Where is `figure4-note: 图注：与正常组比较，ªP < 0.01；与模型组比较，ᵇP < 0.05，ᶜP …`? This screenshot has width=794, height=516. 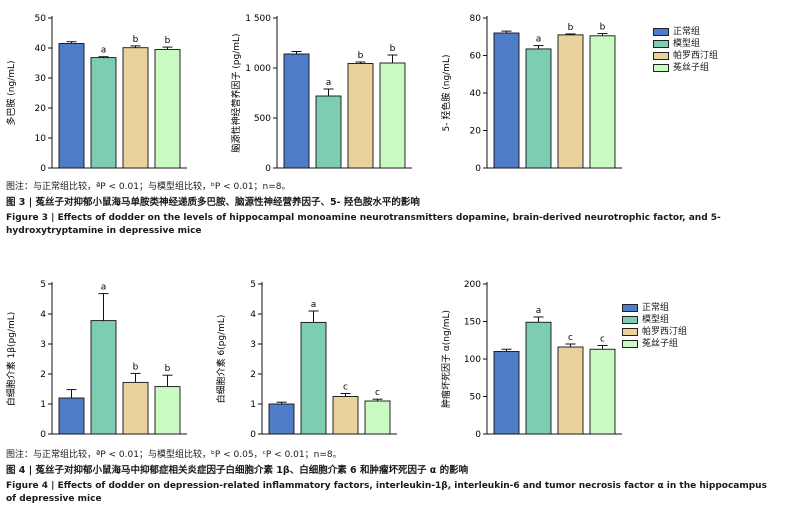
figure4-note: 图注：与正常组比较，ªP < 0.01；与模型组比较，ᵇP < 0.05，ᶜP … is located at coordinates (174, 455).